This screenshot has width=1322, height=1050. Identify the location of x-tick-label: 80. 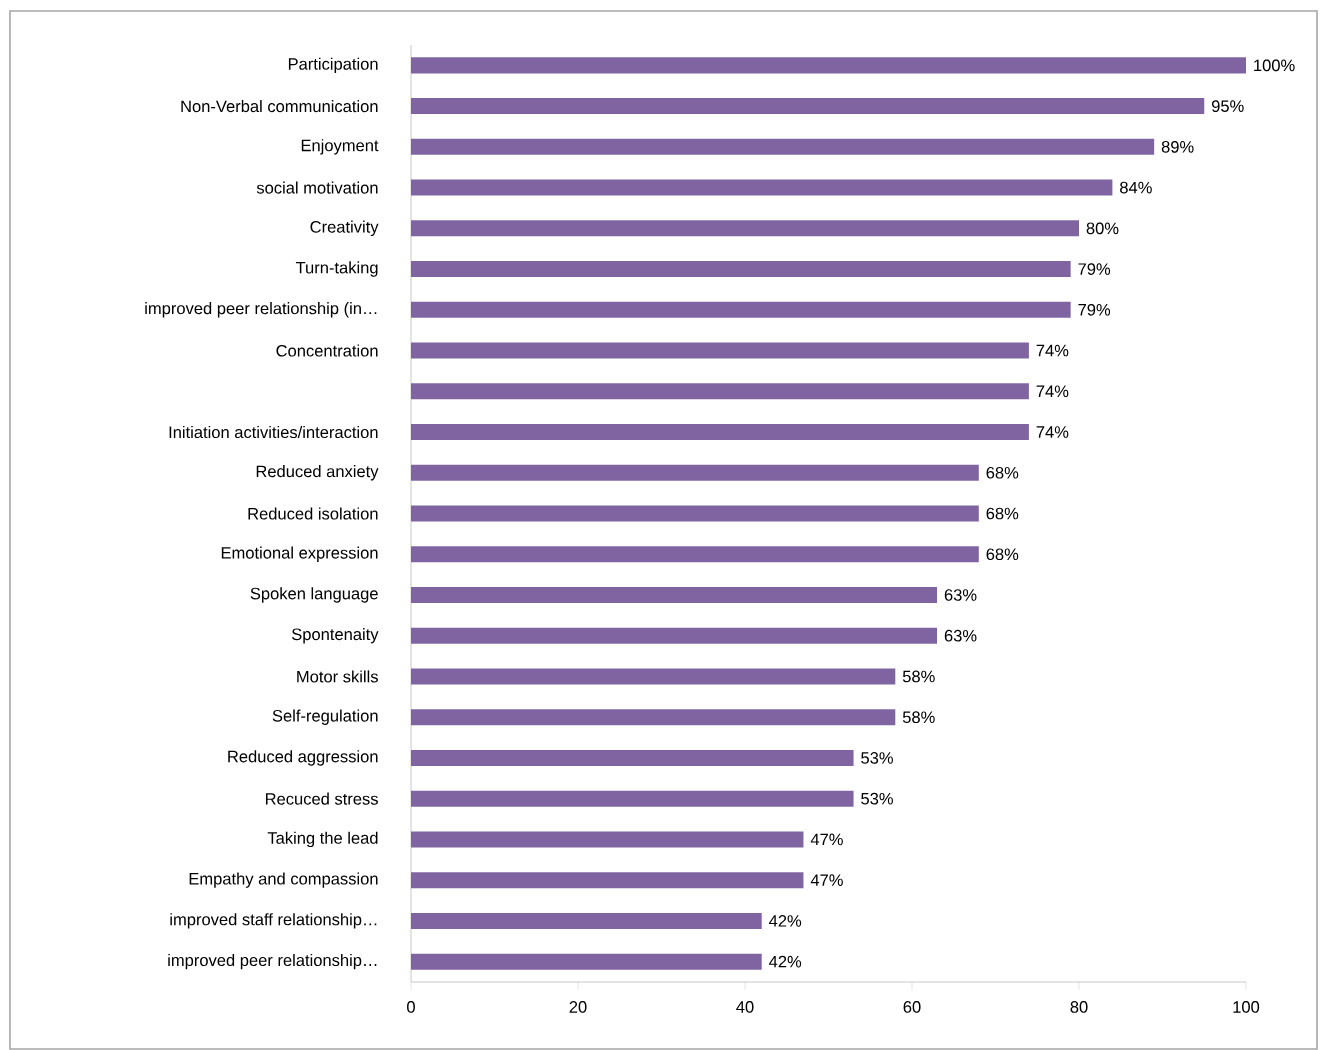
(1079, 1007).